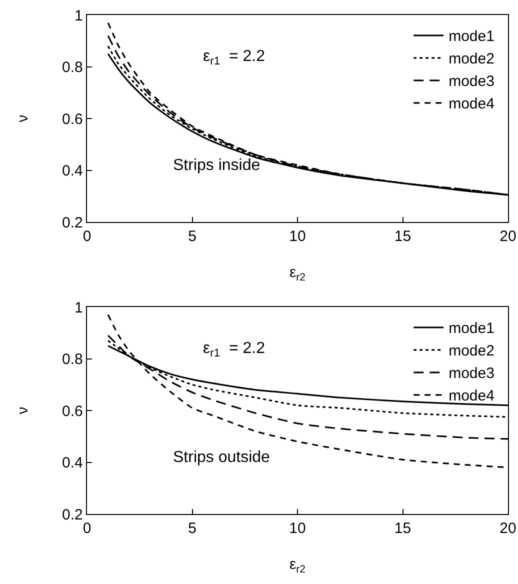 The width and height of the screenshot is (518, 584). What do you see at coordinates (221, 457) in the screenshot?
I see `annotation: Strips outside` at bounding box center [221, 457].